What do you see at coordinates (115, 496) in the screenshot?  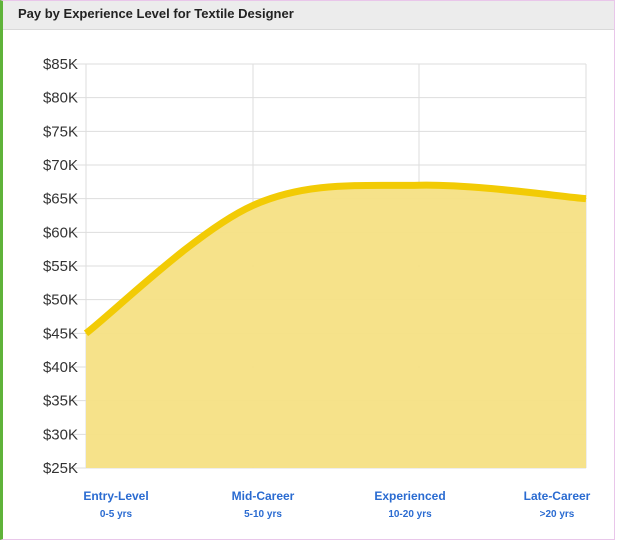 I see `x-category-label: Entry-Level` at bounding box center [115, 496].